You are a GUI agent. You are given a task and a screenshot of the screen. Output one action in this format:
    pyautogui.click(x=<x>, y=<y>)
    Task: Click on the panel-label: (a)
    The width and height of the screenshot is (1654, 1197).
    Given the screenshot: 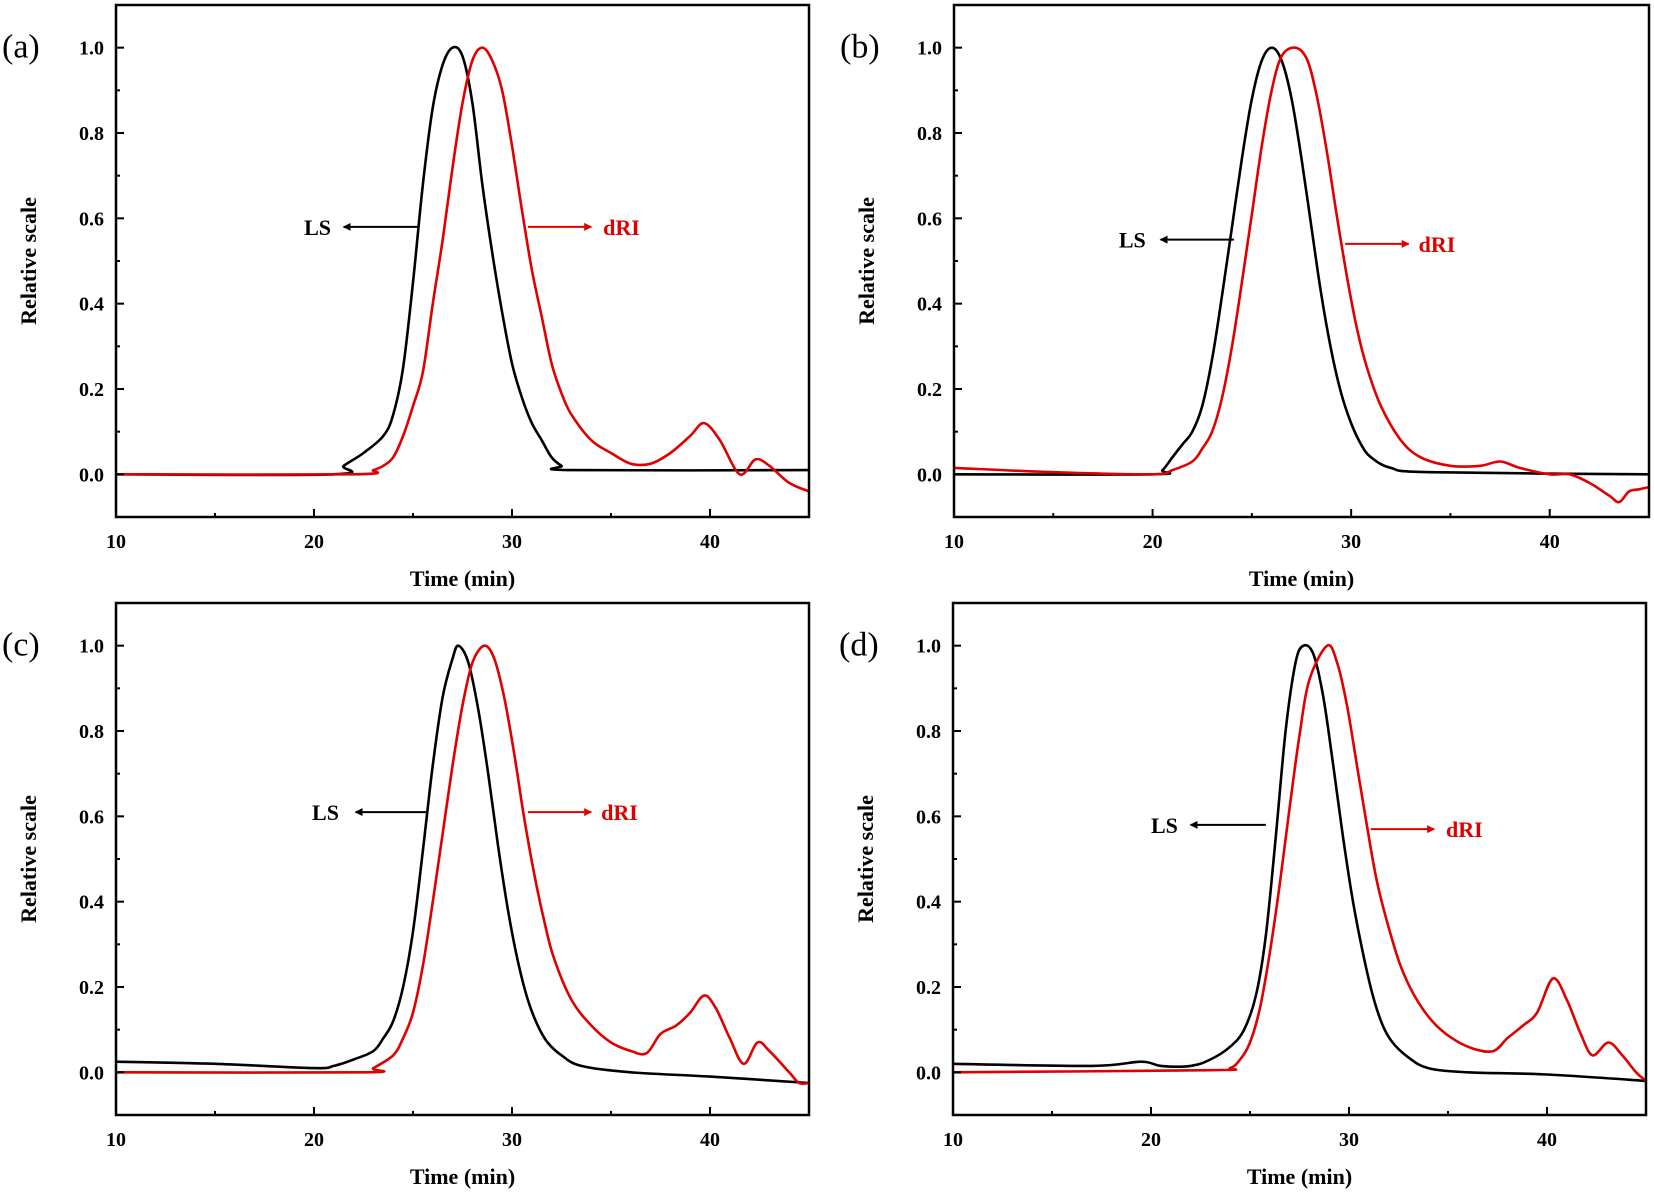 What is the action you would take?
    pyautogui.click(x=21, y=47)
    